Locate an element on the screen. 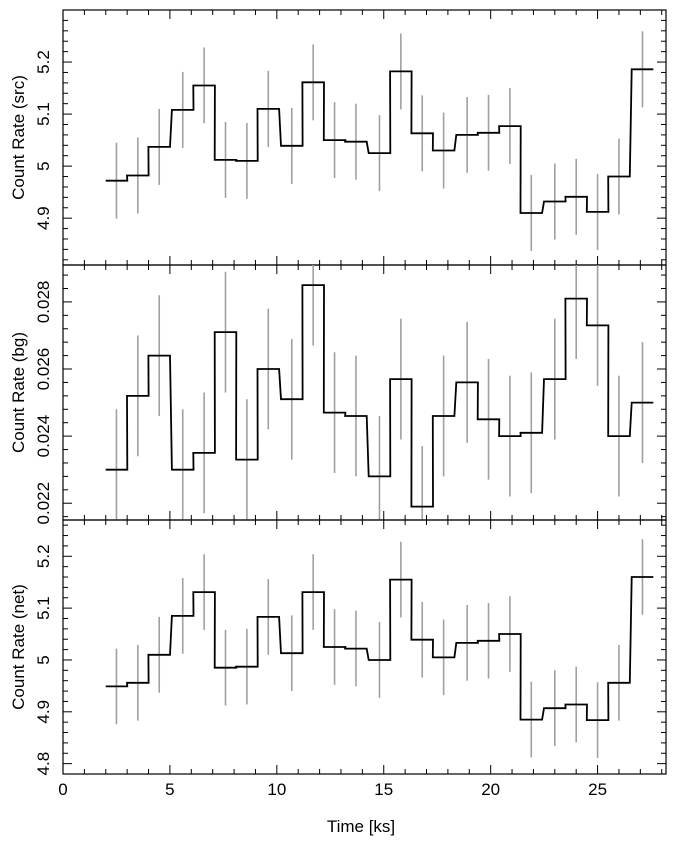 This screenshot has height=846, width=676. y-tick-label-src: 5.2 is located at coordinates (43, 62).